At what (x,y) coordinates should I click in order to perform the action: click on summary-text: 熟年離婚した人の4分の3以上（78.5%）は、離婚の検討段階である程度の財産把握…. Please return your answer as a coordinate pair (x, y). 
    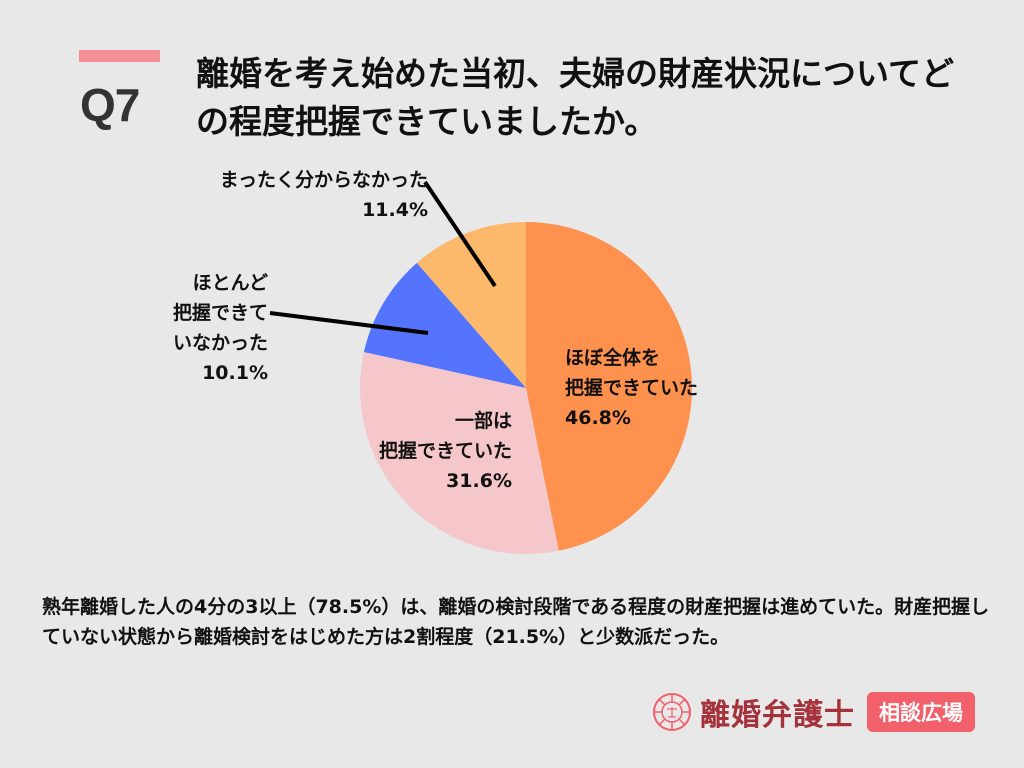
    Looking at the image, I should click on (516, 622).